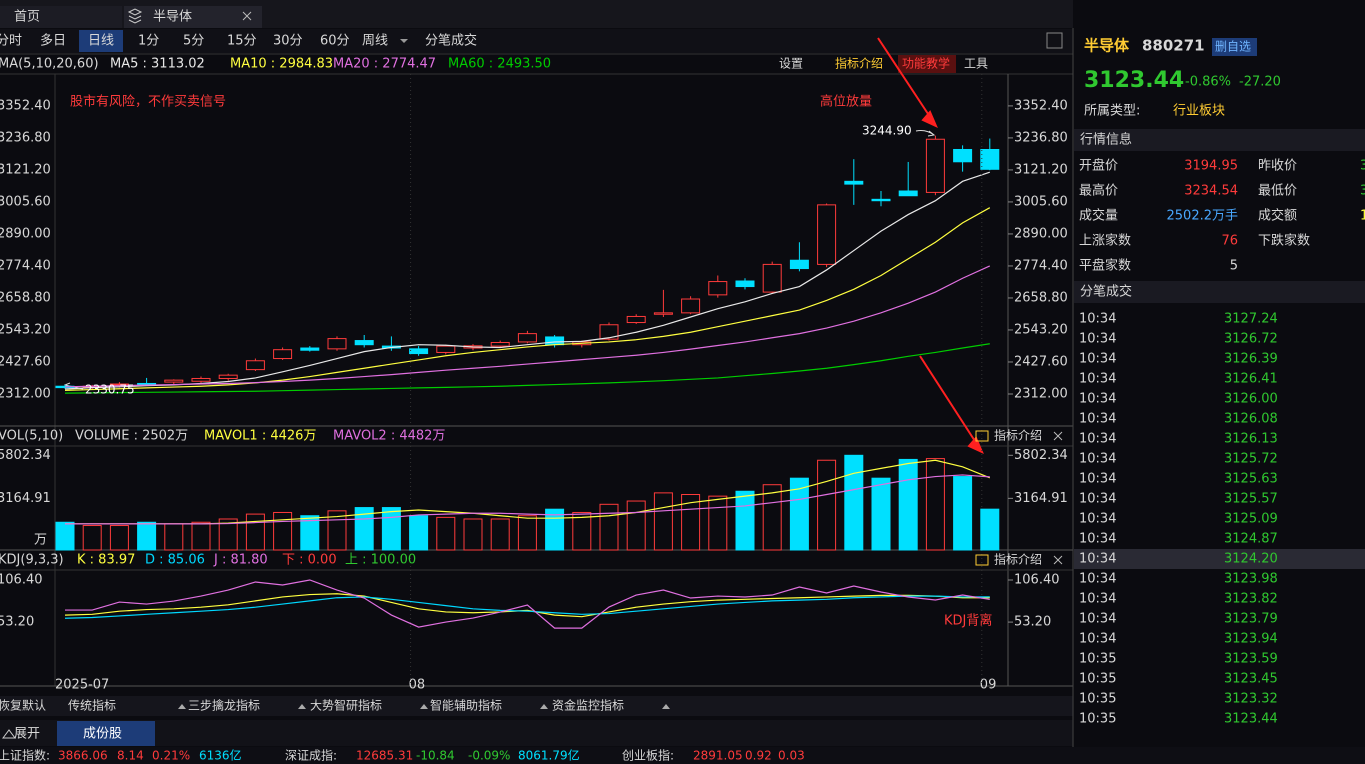 The height and width of the screenshot is (764, 1365). What do you see at coordinates (588, 705) in the screenshot?
I see `indicator-tab: 资金监控指标` at bounding box center [588, 705].